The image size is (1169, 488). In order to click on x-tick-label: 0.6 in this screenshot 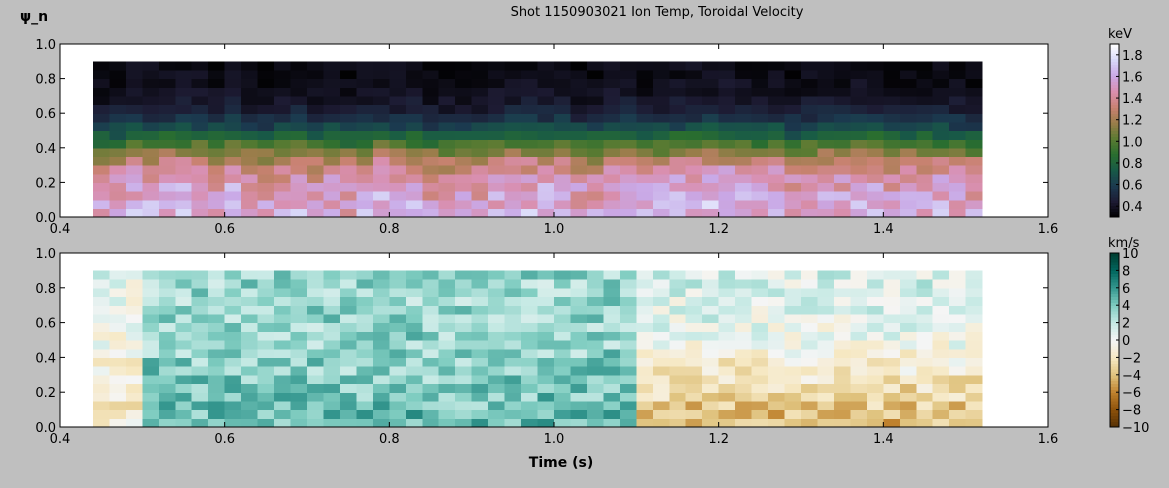, I will do `click(224, 229)`.